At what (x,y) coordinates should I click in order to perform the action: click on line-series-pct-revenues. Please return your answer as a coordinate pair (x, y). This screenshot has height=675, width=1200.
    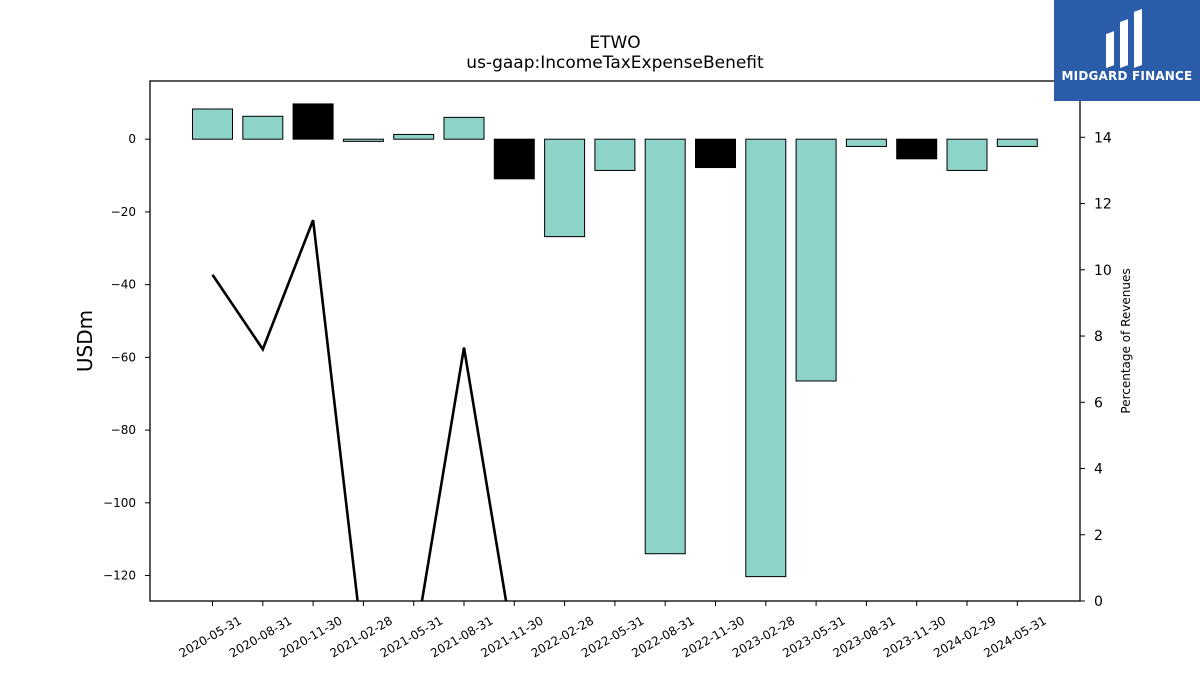
    Looking at the image, I should click on (359, 410).